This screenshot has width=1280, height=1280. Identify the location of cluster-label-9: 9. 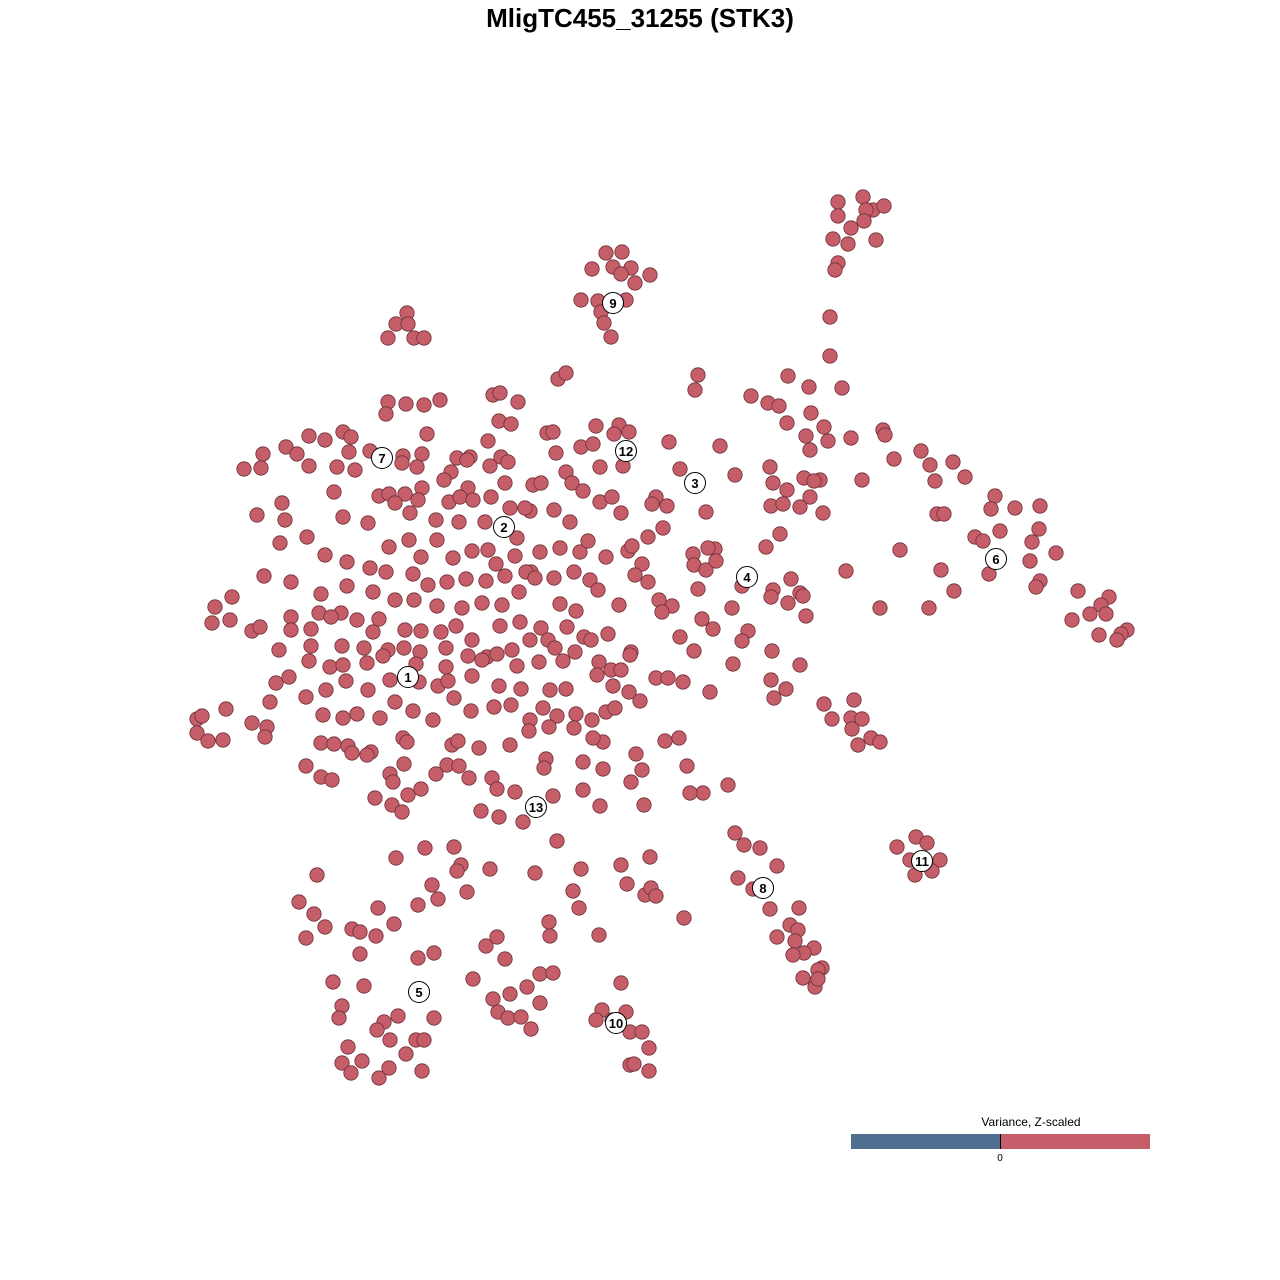
(613, 303).